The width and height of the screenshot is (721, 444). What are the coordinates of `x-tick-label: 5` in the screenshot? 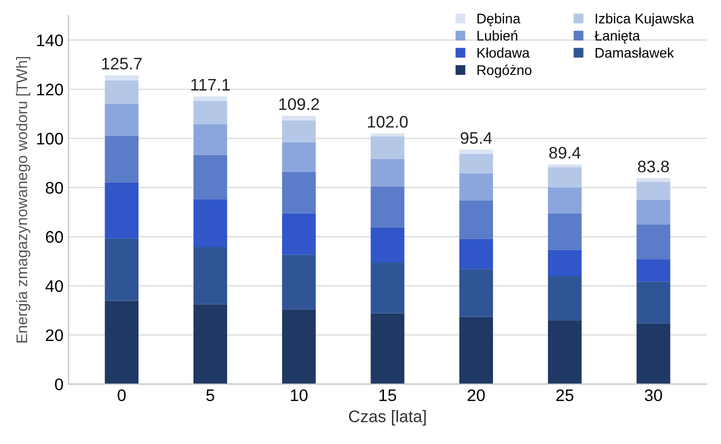 It's located at (210, 396).